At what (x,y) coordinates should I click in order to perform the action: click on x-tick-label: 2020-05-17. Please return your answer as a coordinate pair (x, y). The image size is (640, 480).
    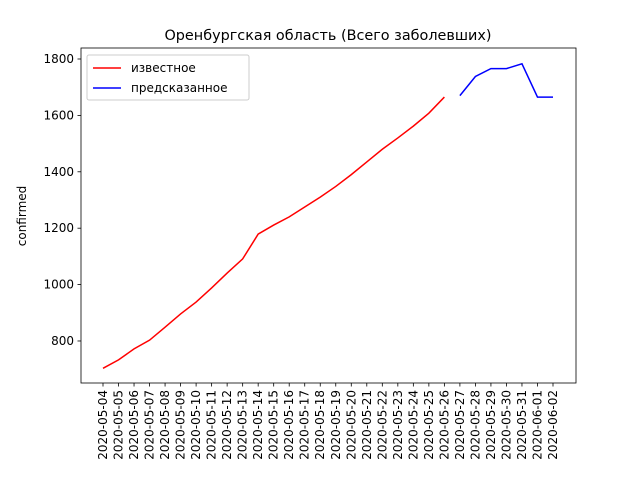
    Looking at the image, I should click on (305, 425).